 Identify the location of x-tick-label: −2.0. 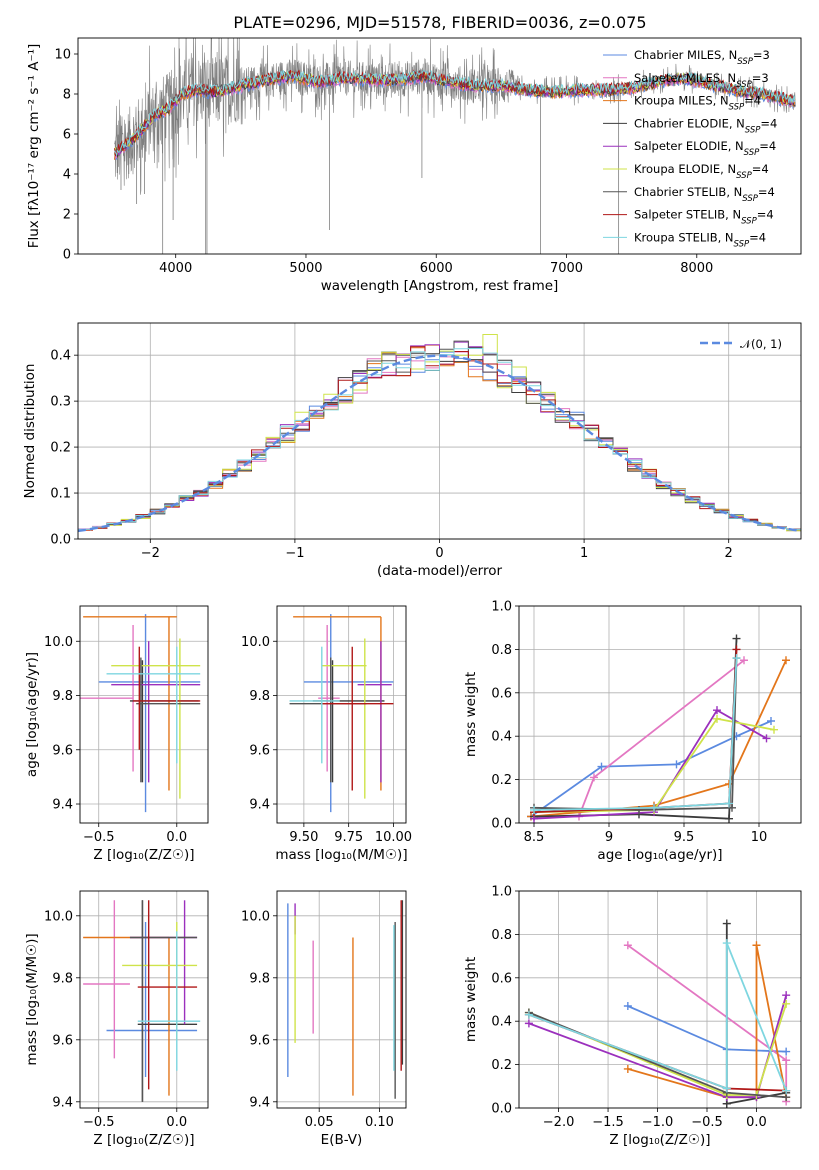
(559, 1122).